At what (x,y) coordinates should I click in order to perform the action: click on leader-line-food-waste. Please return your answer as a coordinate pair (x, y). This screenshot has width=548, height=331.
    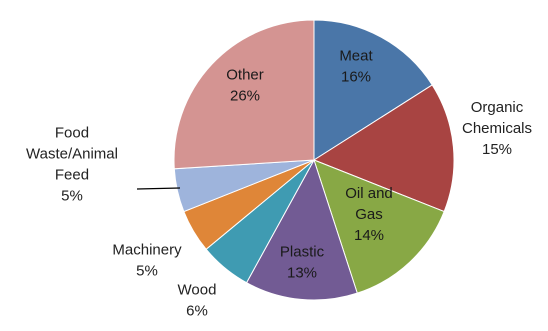
    Looking at the image, I should click on (158, 188).